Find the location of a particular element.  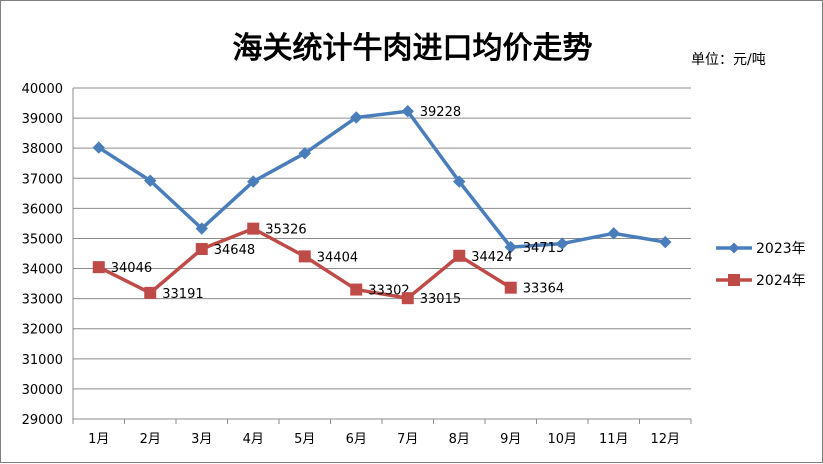

data-label: 33364 is located at coordinates (543, 289).